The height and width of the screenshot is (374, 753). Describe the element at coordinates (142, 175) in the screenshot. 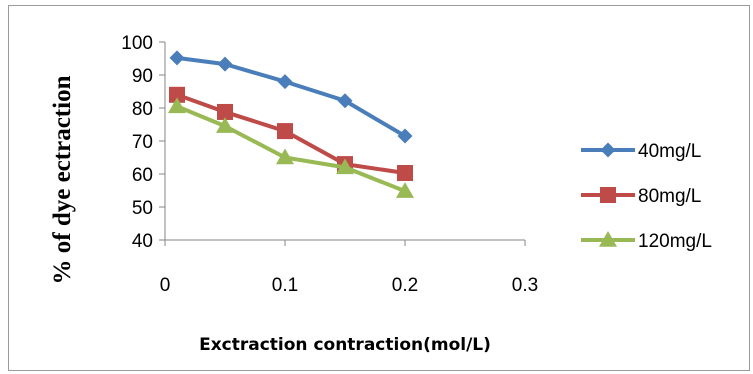

I see `y-tick-label: 60` at that location.